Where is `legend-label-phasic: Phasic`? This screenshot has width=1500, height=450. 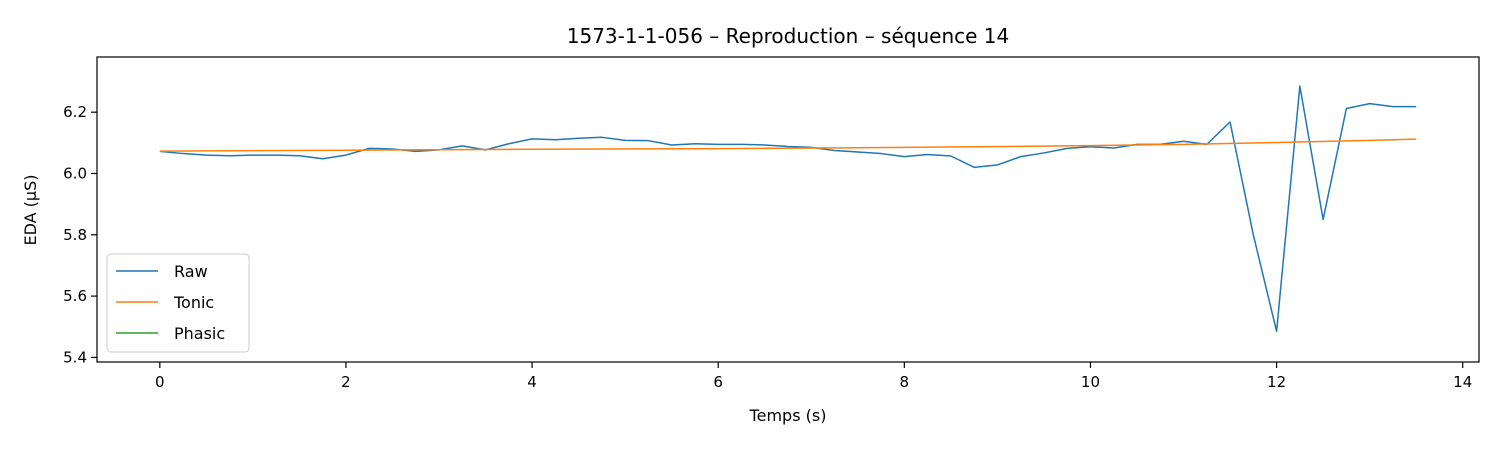
legend-label-phasic: Phasic is located at coordinates (199, 333).